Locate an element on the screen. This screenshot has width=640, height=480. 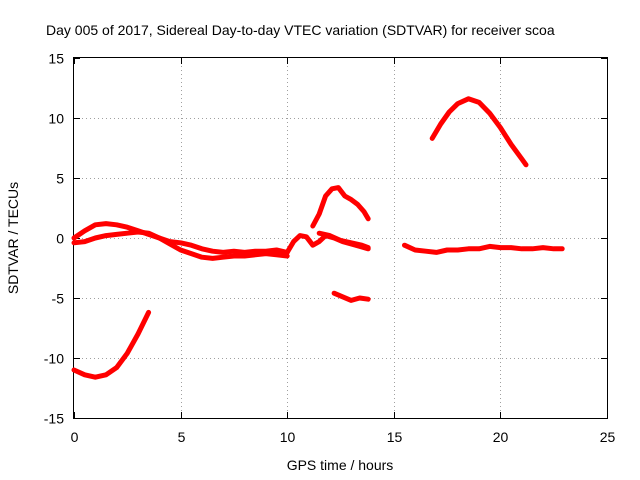
x-tick-label: 5 is located at coordinates (182, 437).